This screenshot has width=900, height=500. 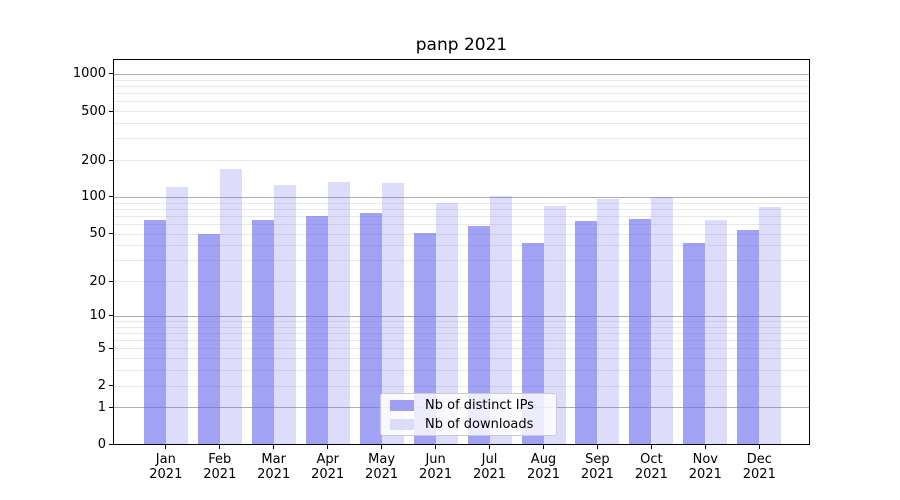 I want to click on y-tick-label-100: 100, so click(x=93, y=197).